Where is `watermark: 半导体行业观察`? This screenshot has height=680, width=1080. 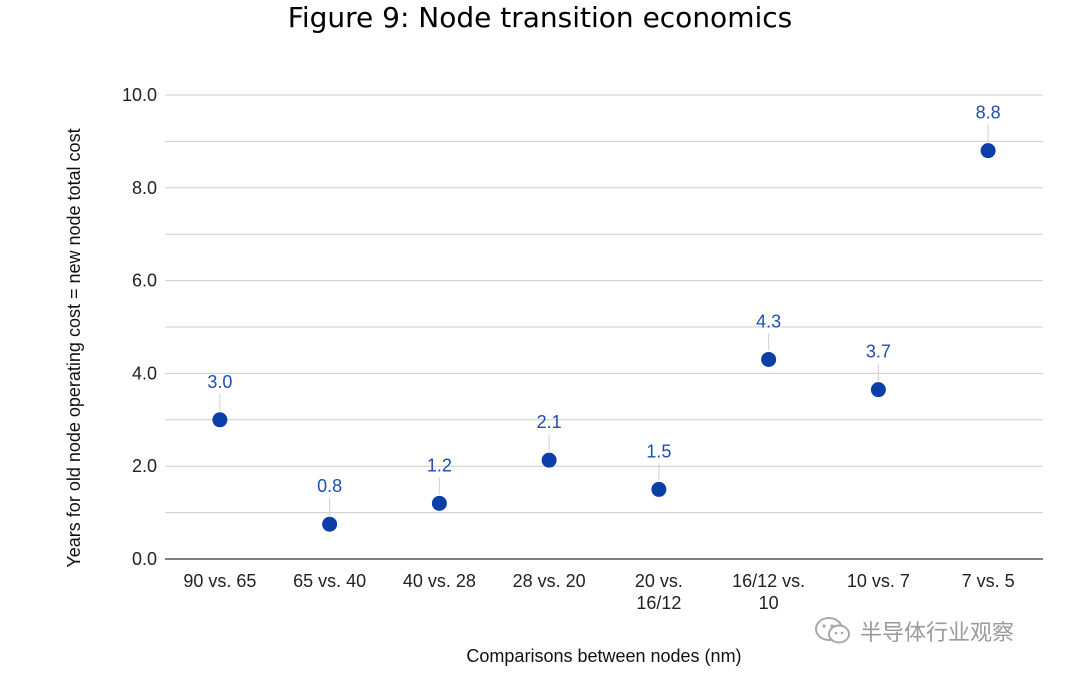 watermark: 半导体行业观察 is located at coordinates (914, 631).